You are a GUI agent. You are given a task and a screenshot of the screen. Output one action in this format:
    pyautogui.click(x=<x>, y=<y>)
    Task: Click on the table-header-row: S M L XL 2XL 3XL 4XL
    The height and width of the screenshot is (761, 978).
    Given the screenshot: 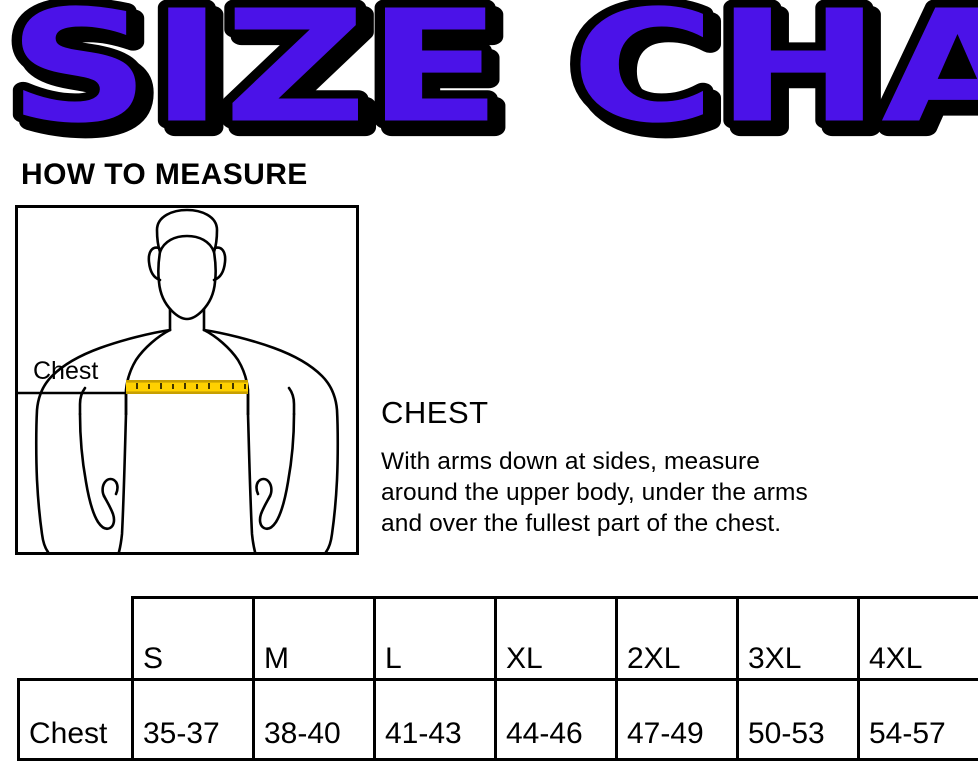 What is the action you would take?
    pyautogui.click(x=498, y=639)
    